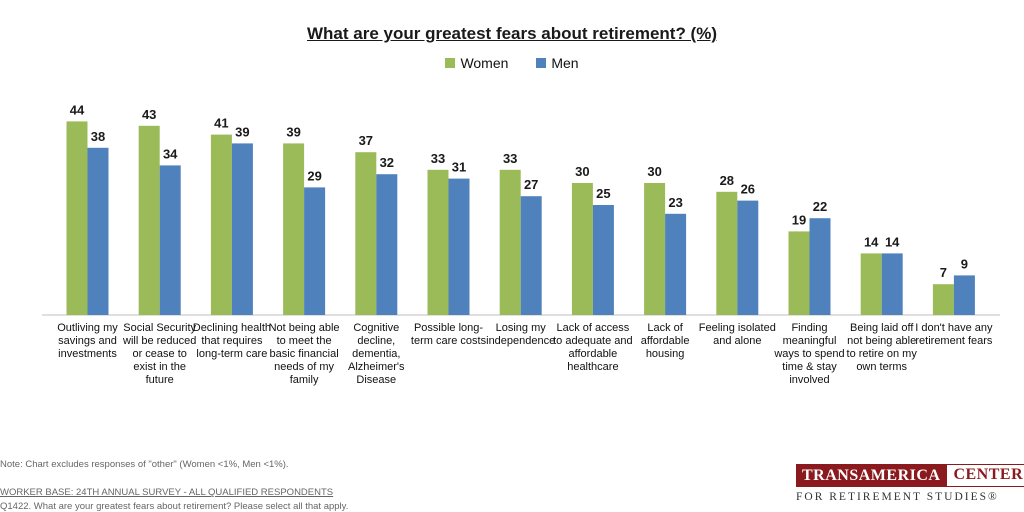  I want to click on category-label: Feeling isolated and alone, so click(737, 334).